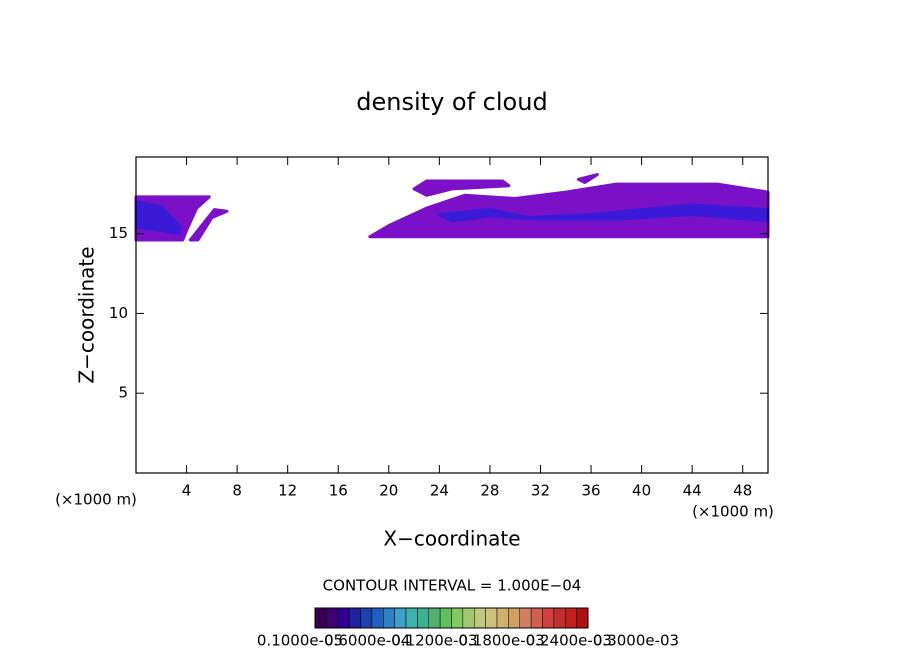 The image size is (904, 654). Describe the element at coordinates (434, 641) in the screenshot. I see `colorbar-label: 0.1200e-03` at that location.